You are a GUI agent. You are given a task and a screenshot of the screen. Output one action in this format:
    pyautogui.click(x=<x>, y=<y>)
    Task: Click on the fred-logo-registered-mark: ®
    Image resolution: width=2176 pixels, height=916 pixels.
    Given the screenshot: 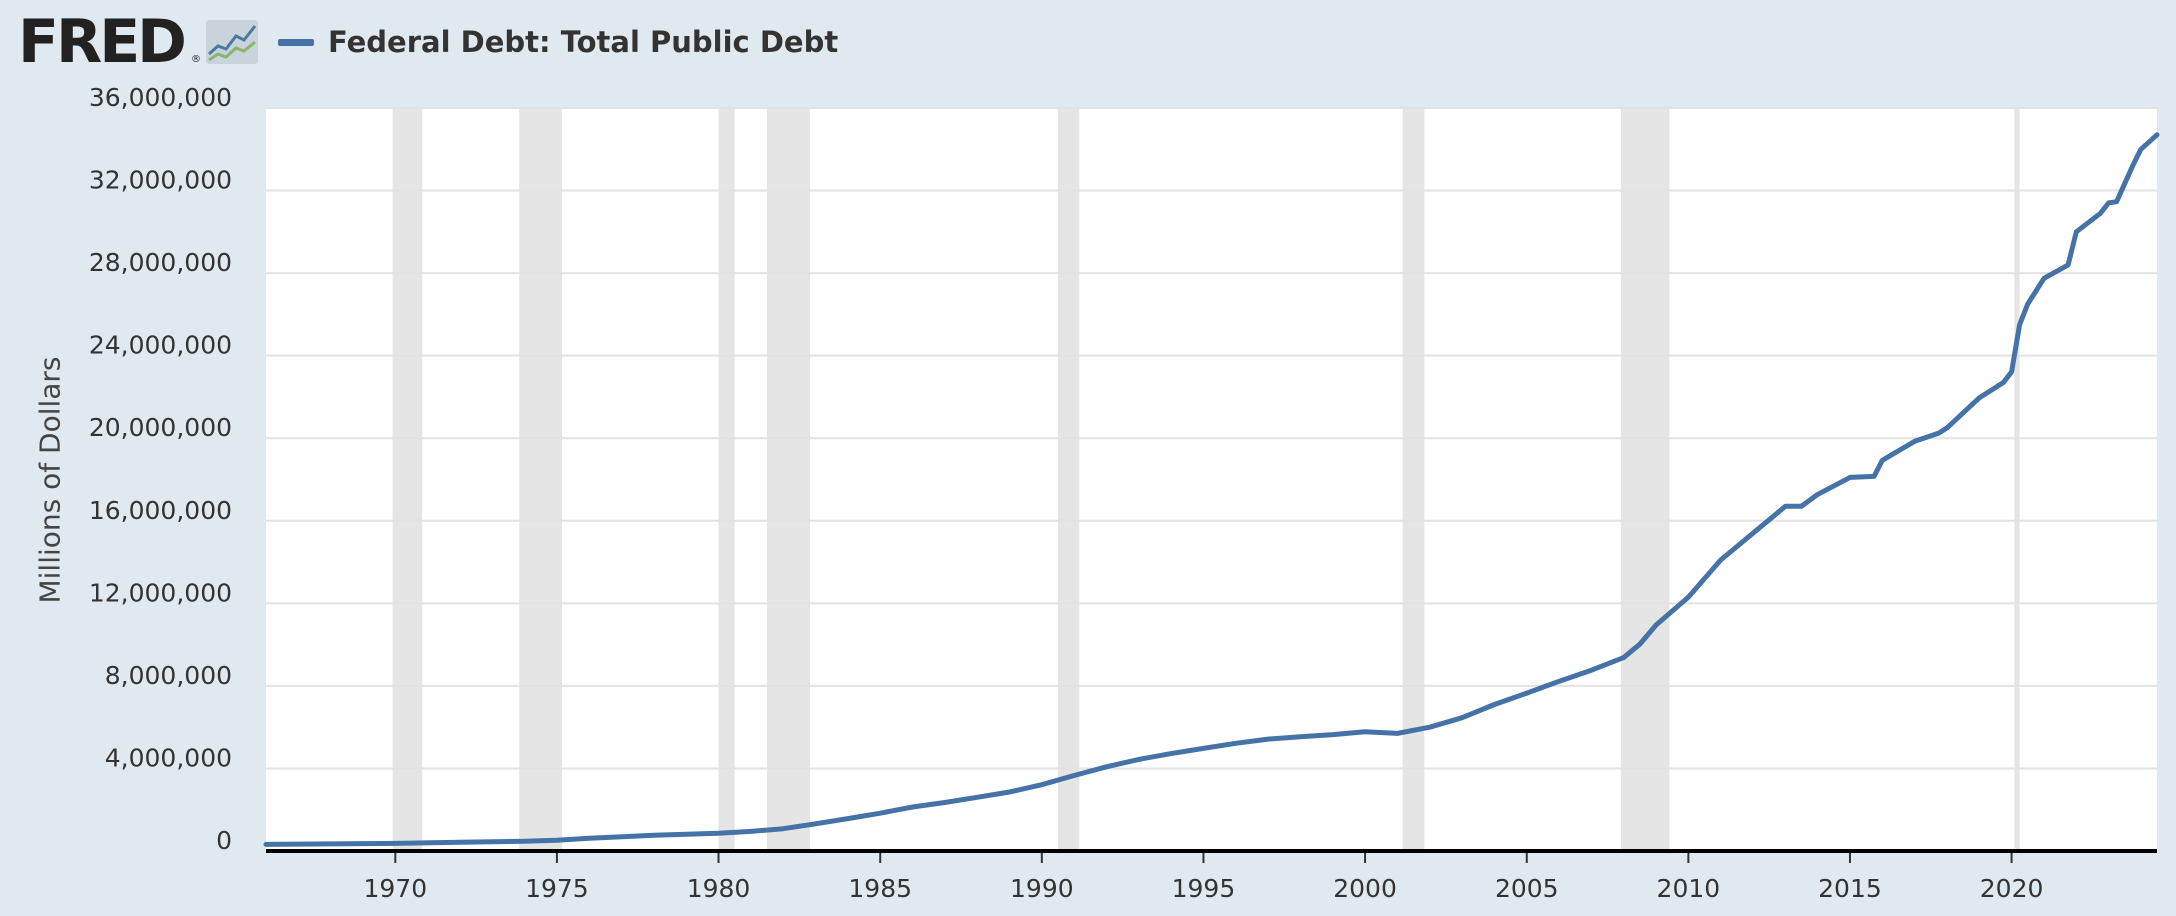 What is the action you would take?
    pyautogui.click(x=196, y=59)
    